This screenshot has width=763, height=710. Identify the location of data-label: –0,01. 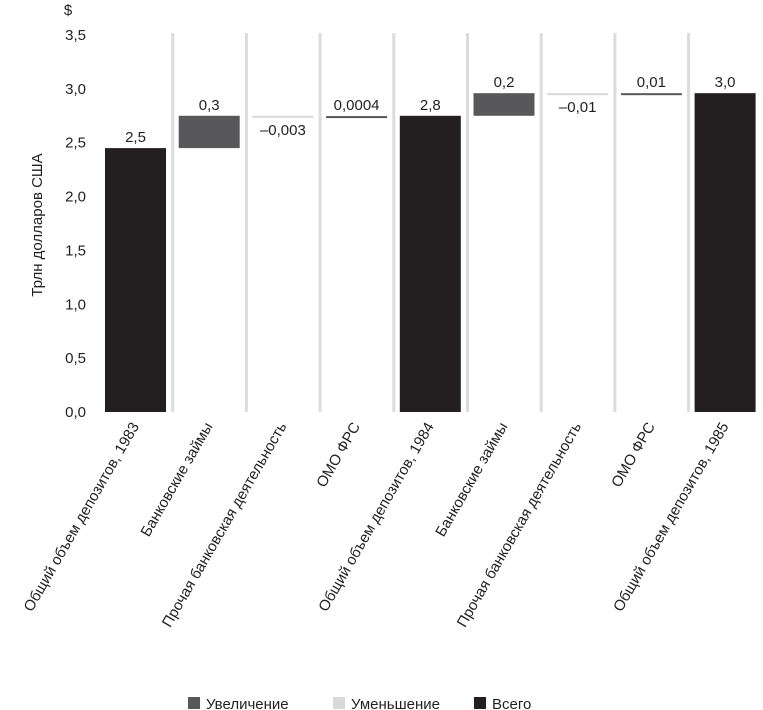
(578, 107).